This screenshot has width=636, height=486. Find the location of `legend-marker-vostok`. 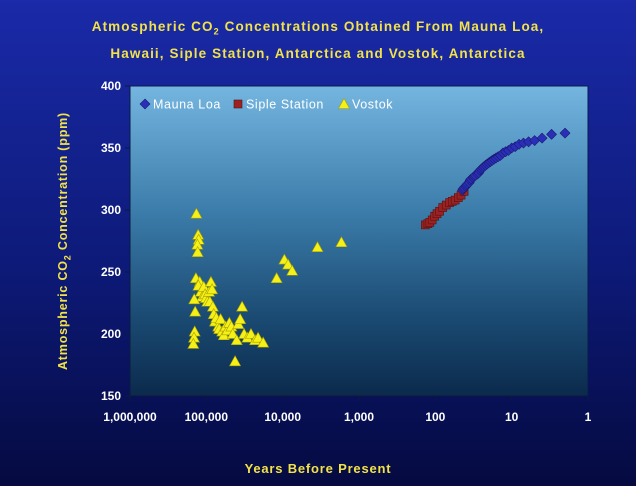

legend-marker-vostok is located at coordinates (344, 103).